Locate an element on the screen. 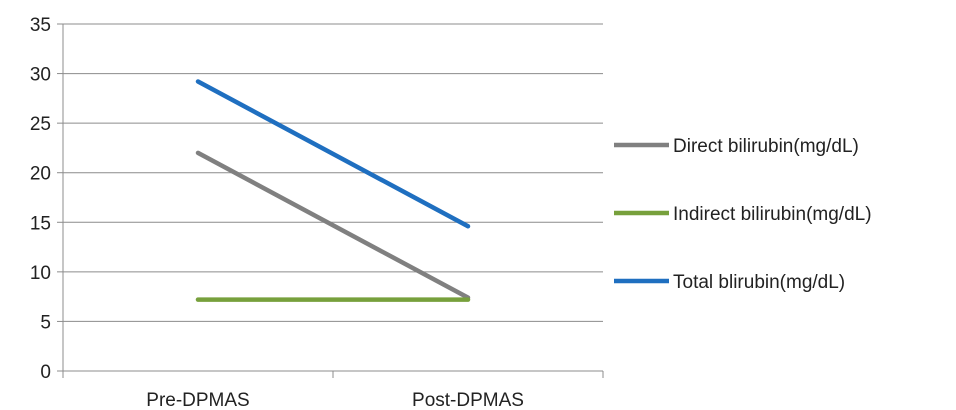 Image resolution: width=956 pixels, height=410 pixels. x-tick-label: Post-DPMAS is located at coordinates (468, 400).